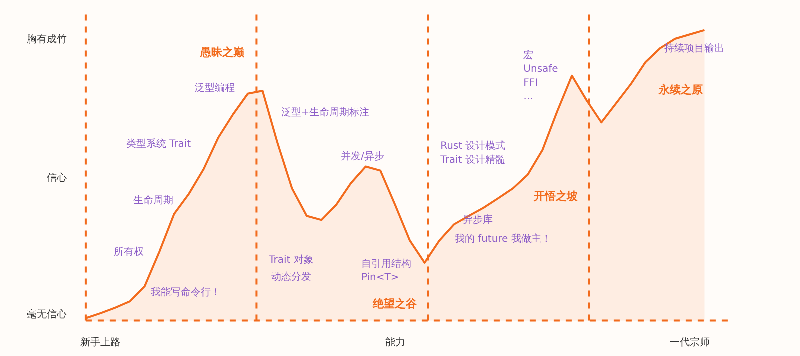 The image size is (800, 356). What do you see at coordinates (395, 304) in the screenshot?
I see `annotation: 绝望之谷` at bounding box center [395, 304].